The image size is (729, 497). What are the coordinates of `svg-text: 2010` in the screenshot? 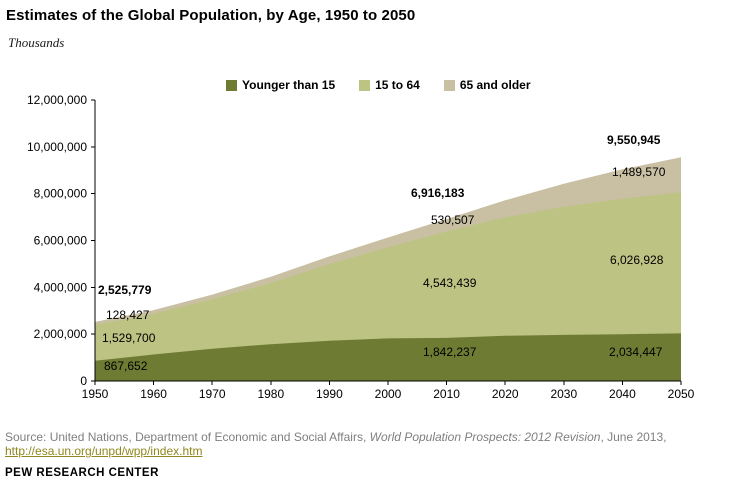 It's located at (446, 394).